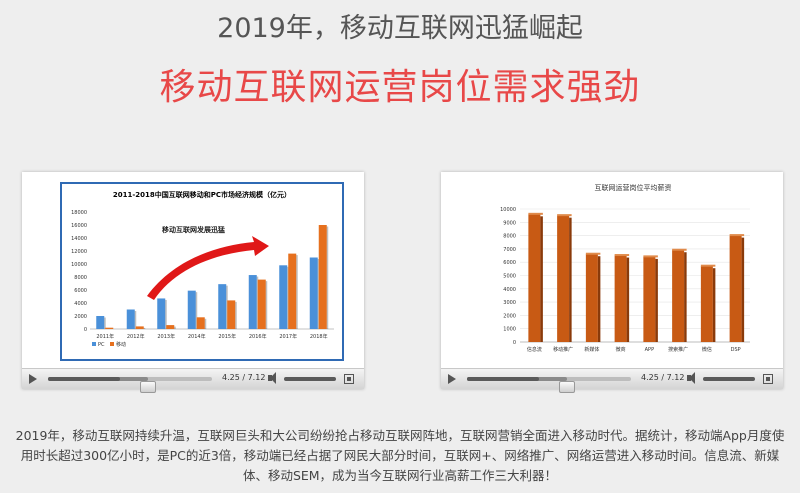 This screenshot has height=493, width=800. Describe the element at coordinates (121, 344) in the screenshot. I see `legend-label-mobile: 移动` at that location.